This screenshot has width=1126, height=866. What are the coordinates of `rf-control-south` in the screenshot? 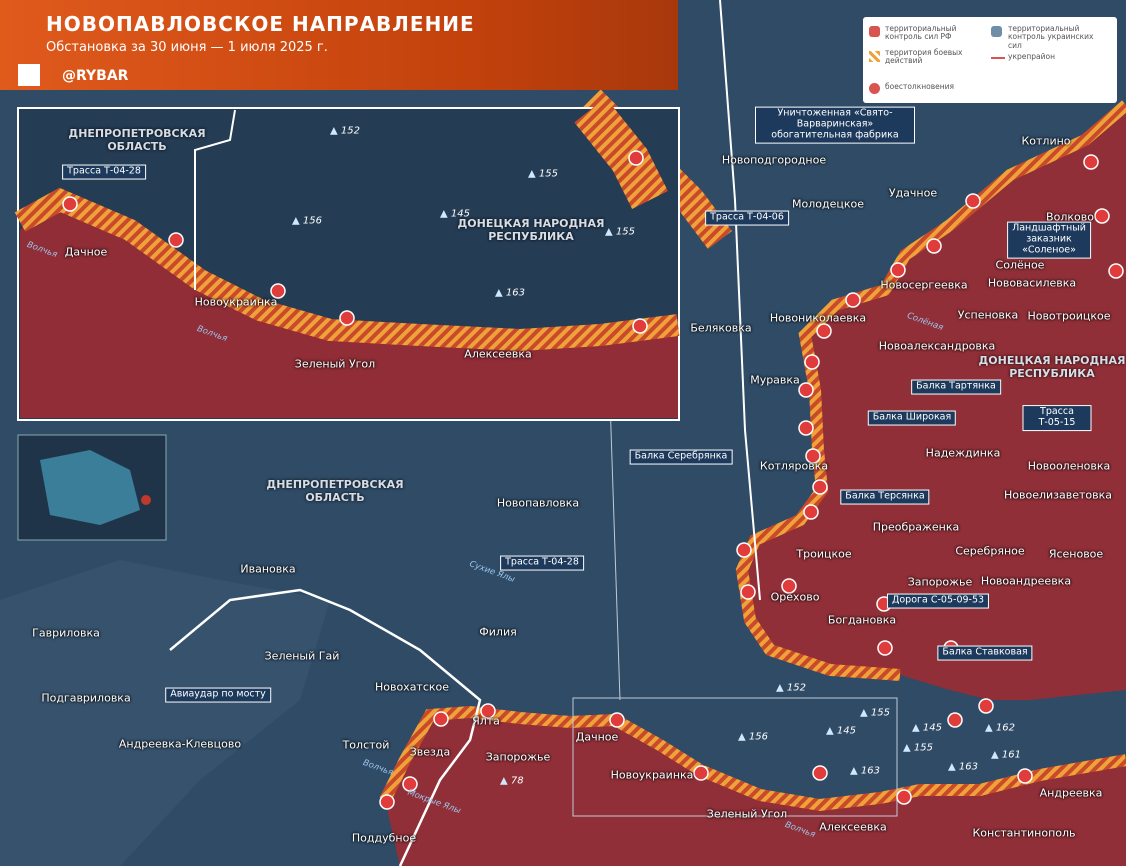 It's located at (755, 789).